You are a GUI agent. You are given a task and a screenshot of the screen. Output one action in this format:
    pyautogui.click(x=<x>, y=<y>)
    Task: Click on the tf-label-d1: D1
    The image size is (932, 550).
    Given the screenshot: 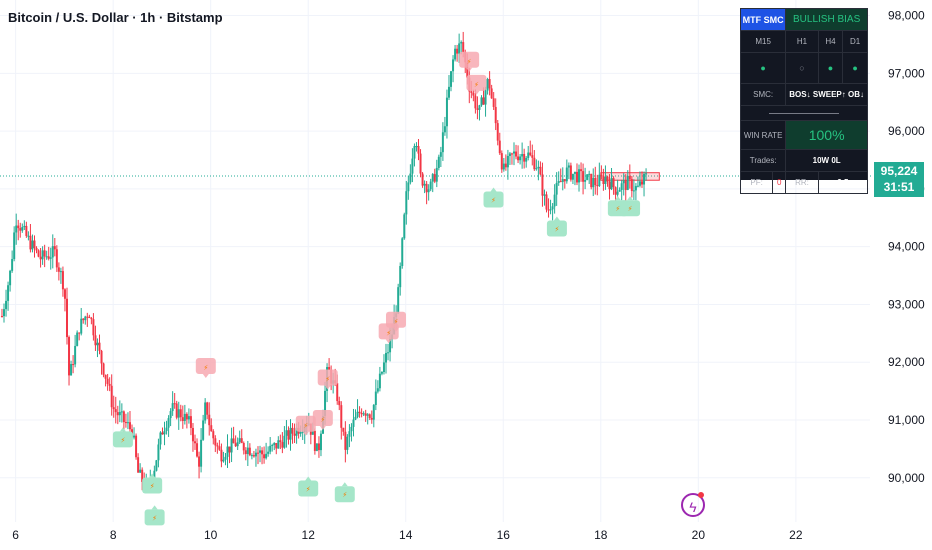 What is the action you would take?
    pyautogui.click(x=855, y=41)
    